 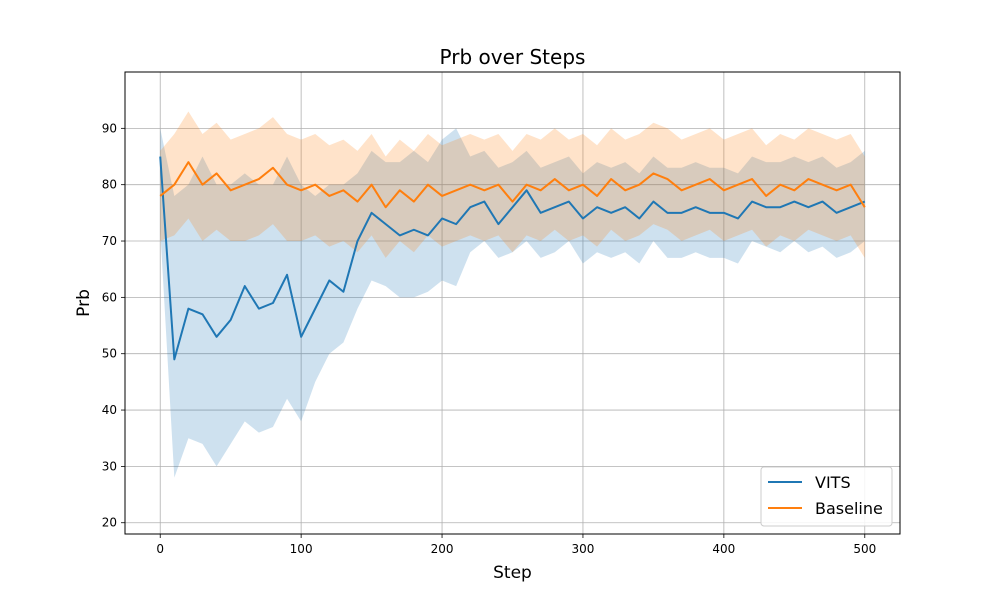 What do you see at coordinates (442, 549) in the screenshot?
I see `x-tick-label: 200` at bounding box center [442, 549].